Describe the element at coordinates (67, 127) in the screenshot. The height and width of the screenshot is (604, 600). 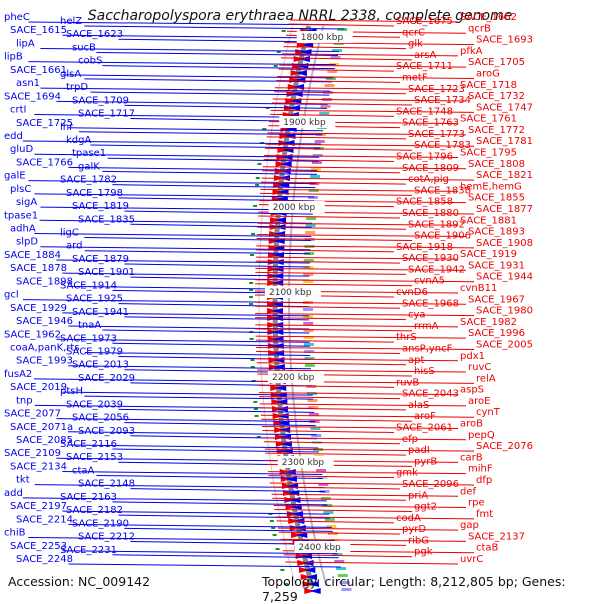
I see `forward-gene-label: lhr` at that location.